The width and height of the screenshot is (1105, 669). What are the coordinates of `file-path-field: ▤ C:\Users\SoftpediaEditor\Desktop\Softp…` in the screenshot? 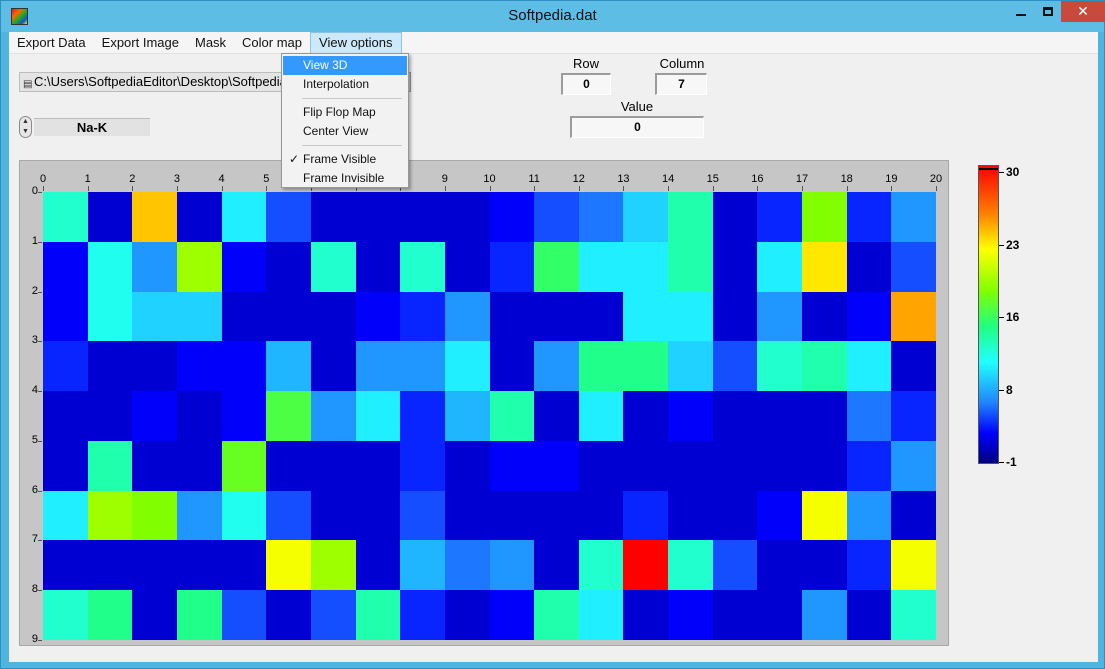 It's located at (160, 82).